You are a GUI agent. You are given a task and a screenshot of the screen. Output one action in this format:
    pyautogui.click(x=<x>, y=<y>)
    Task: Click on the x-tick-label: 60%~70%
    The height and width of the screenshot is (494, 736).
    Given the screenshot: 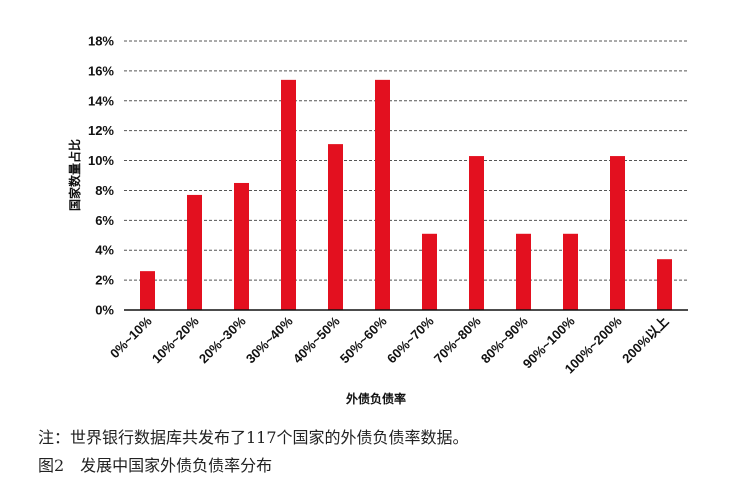 What is the action you would take?
    pyautogui.click(x=410, y=339)
    